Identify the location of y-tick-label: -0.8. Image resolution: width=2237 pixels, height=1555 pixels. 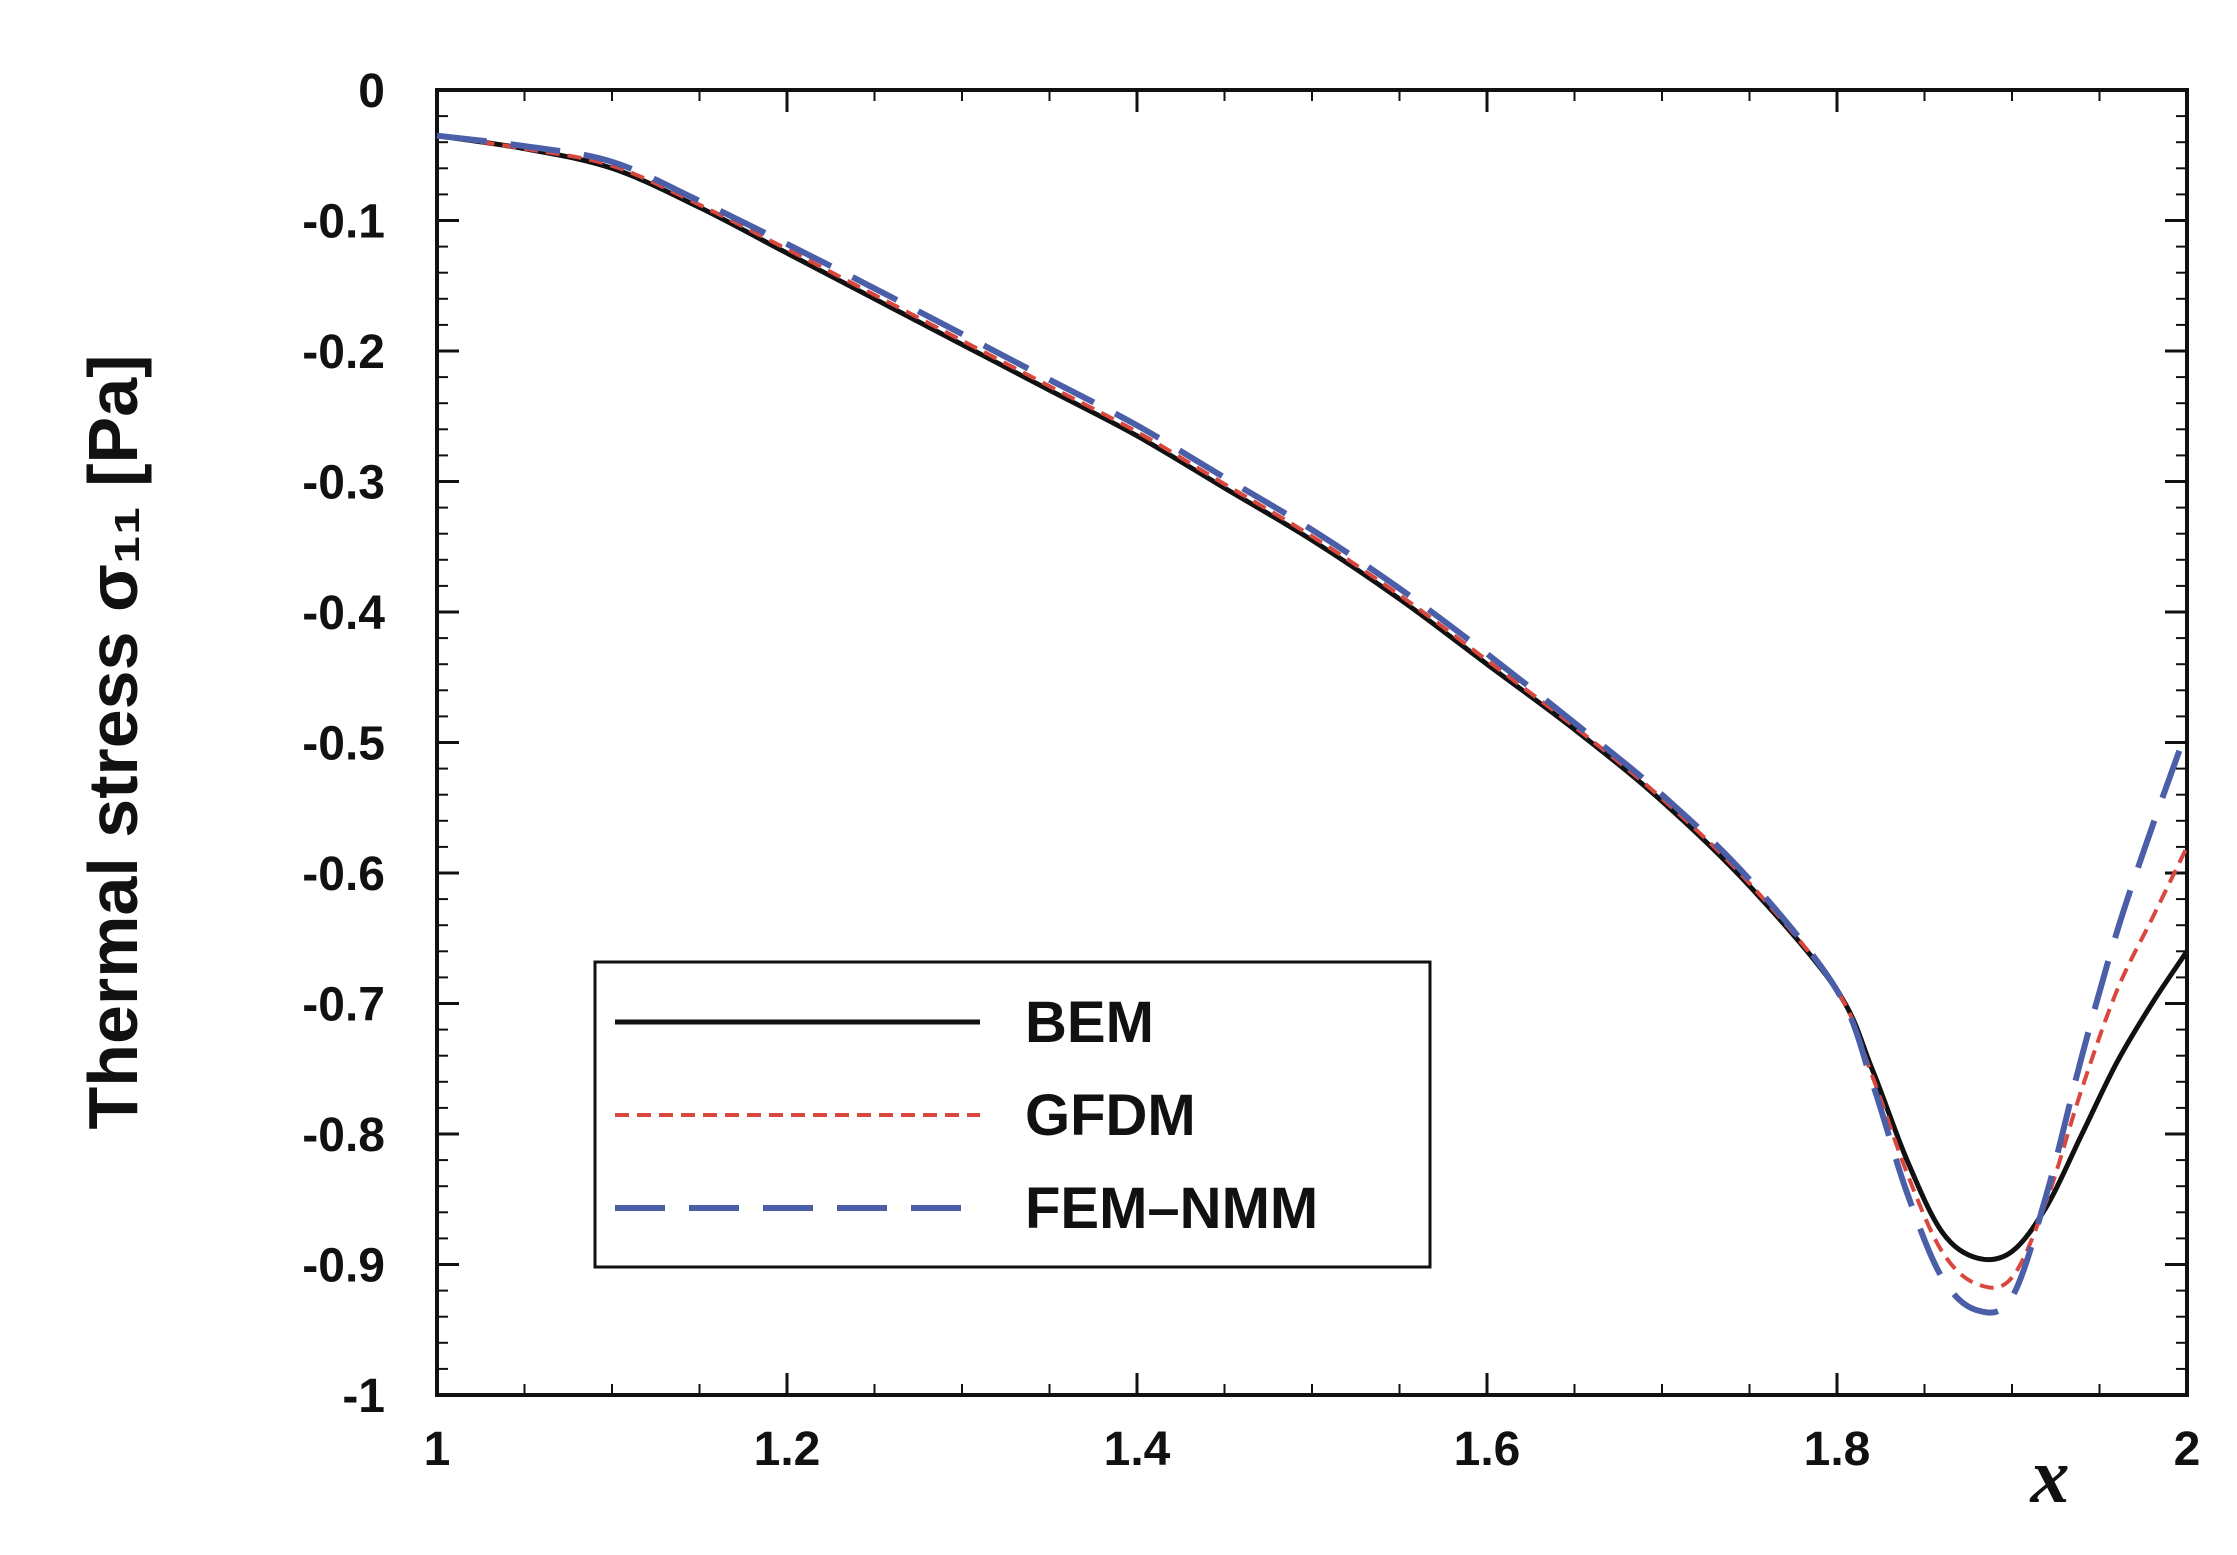
(343, 1135).